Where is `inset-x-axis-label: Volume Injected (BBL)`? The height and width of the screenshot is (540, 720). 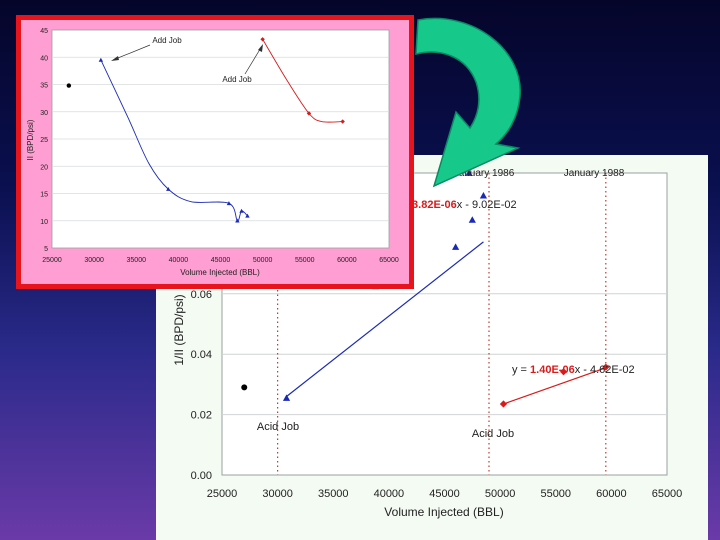
inset-x-axis-label: Volume Injected (BBL) is located at coordinates (220, 272).